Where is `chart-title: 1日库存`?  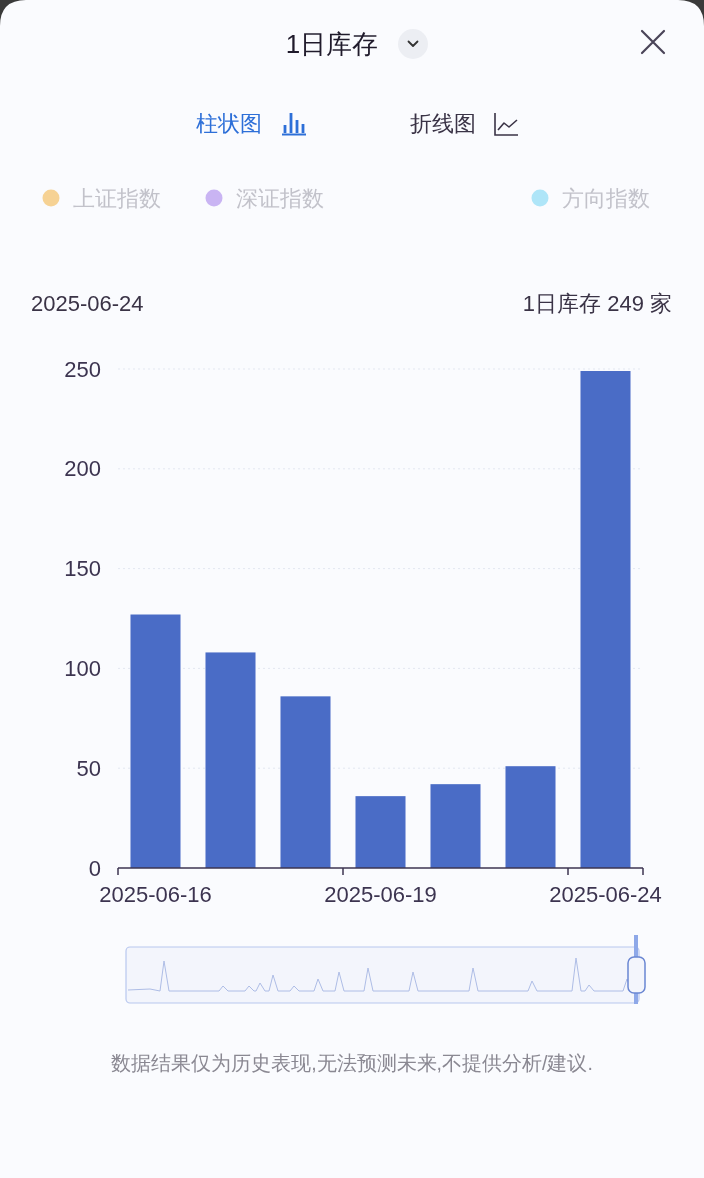
chart-title: 1日库存 is located at coordinates (332, 44).